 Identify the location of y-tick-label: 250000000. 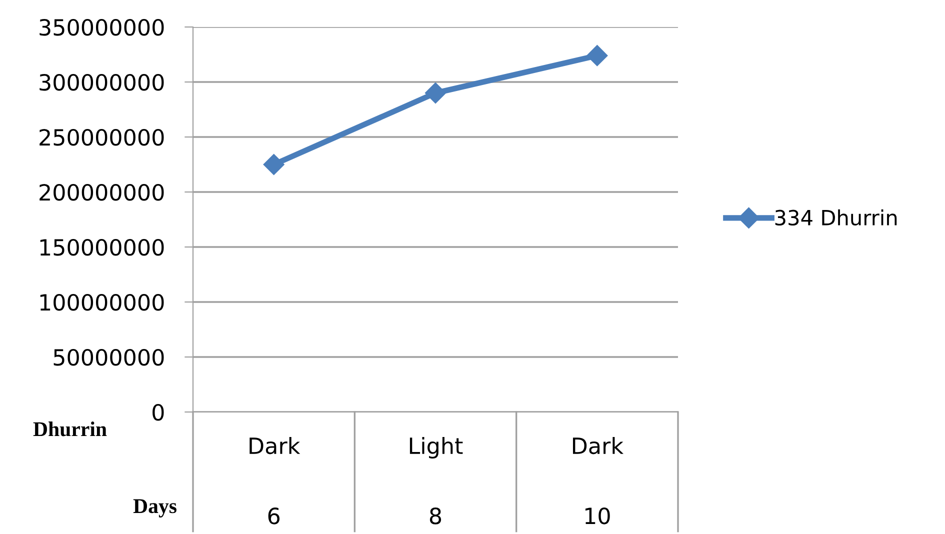
(102, 137).